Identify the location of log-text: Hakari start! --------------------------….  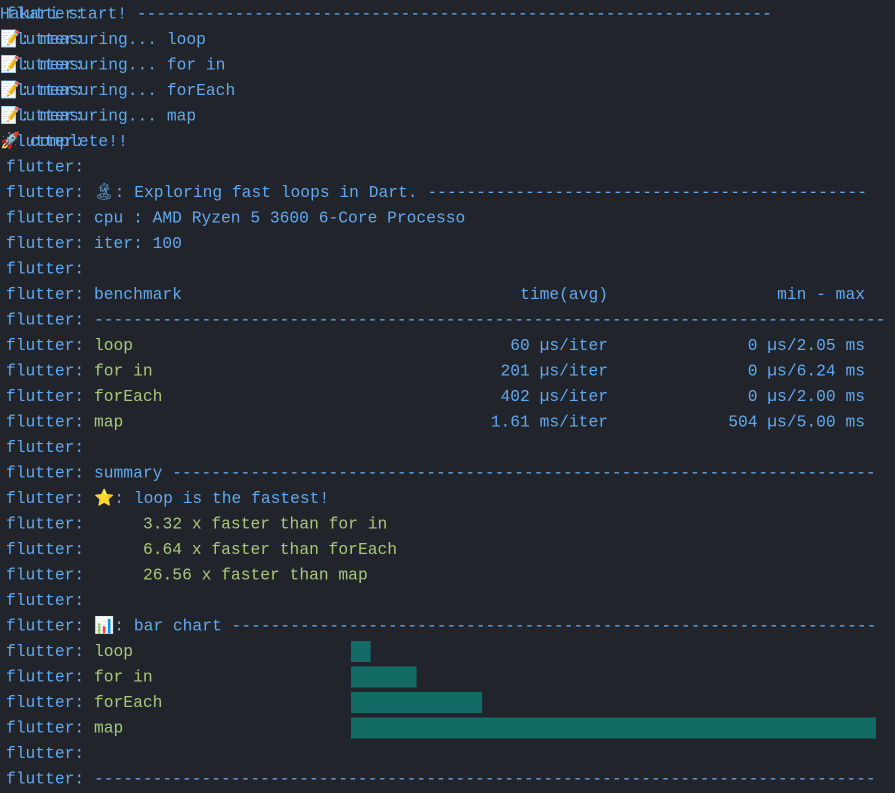
(386, 13).